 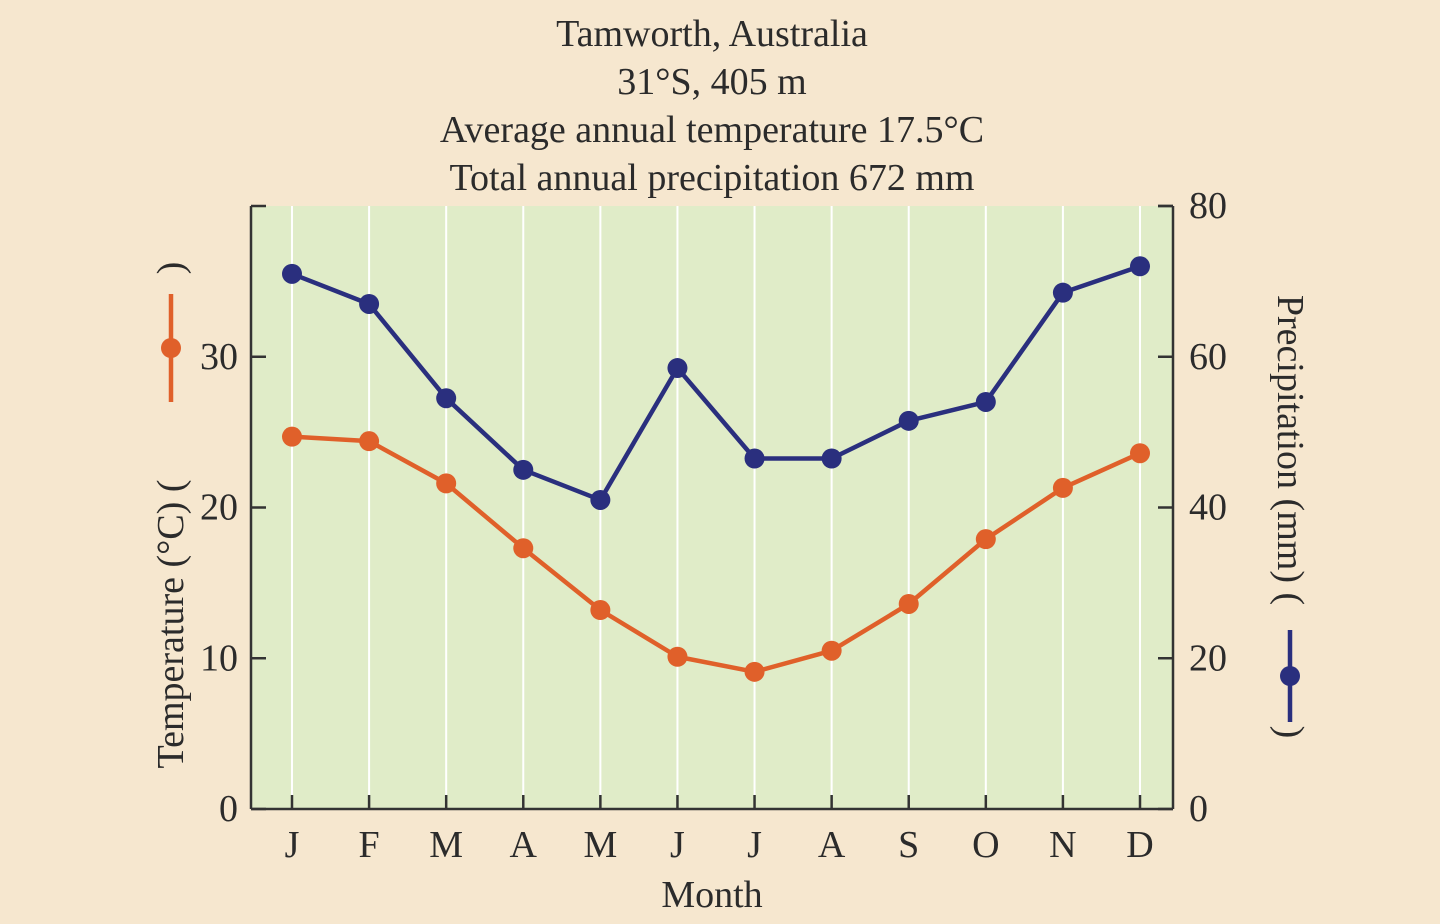 I want to click on precipitation-tick-label-60: 60, so click(x=1208, y=357).